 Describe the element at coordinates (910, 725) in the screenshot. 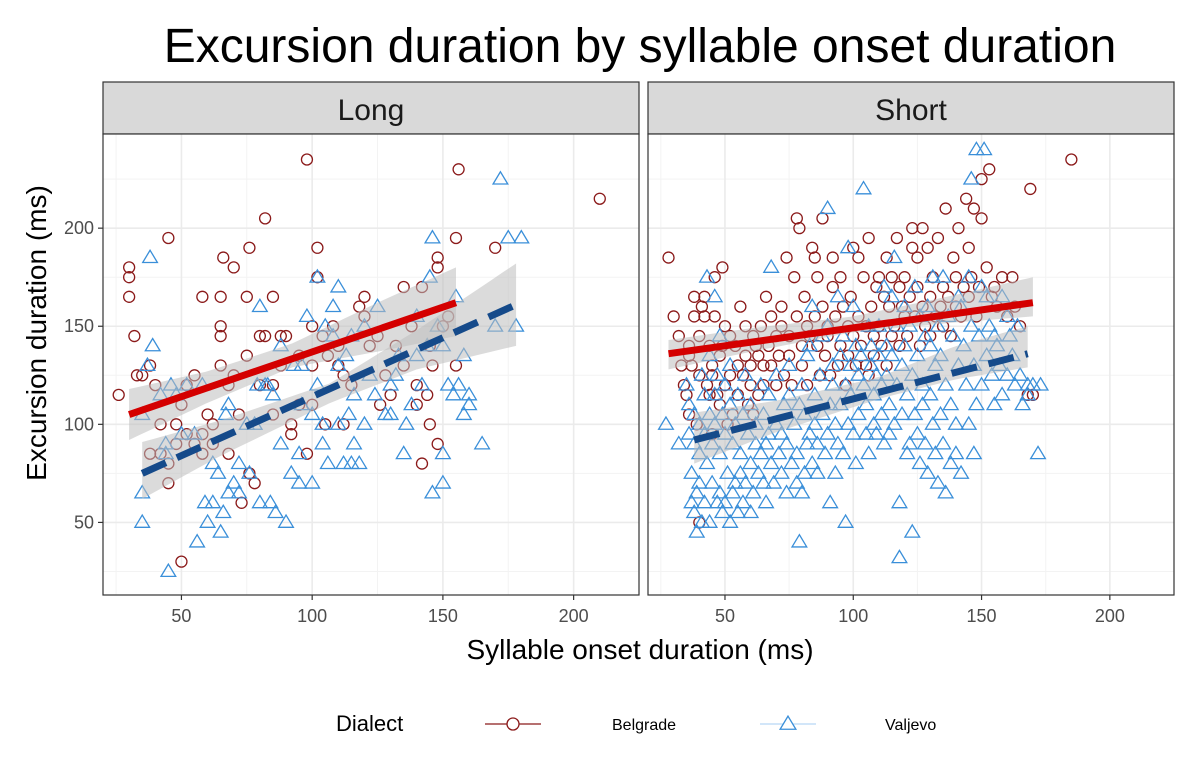

I see `legend-valjevo-label: Valjevo` at that location.